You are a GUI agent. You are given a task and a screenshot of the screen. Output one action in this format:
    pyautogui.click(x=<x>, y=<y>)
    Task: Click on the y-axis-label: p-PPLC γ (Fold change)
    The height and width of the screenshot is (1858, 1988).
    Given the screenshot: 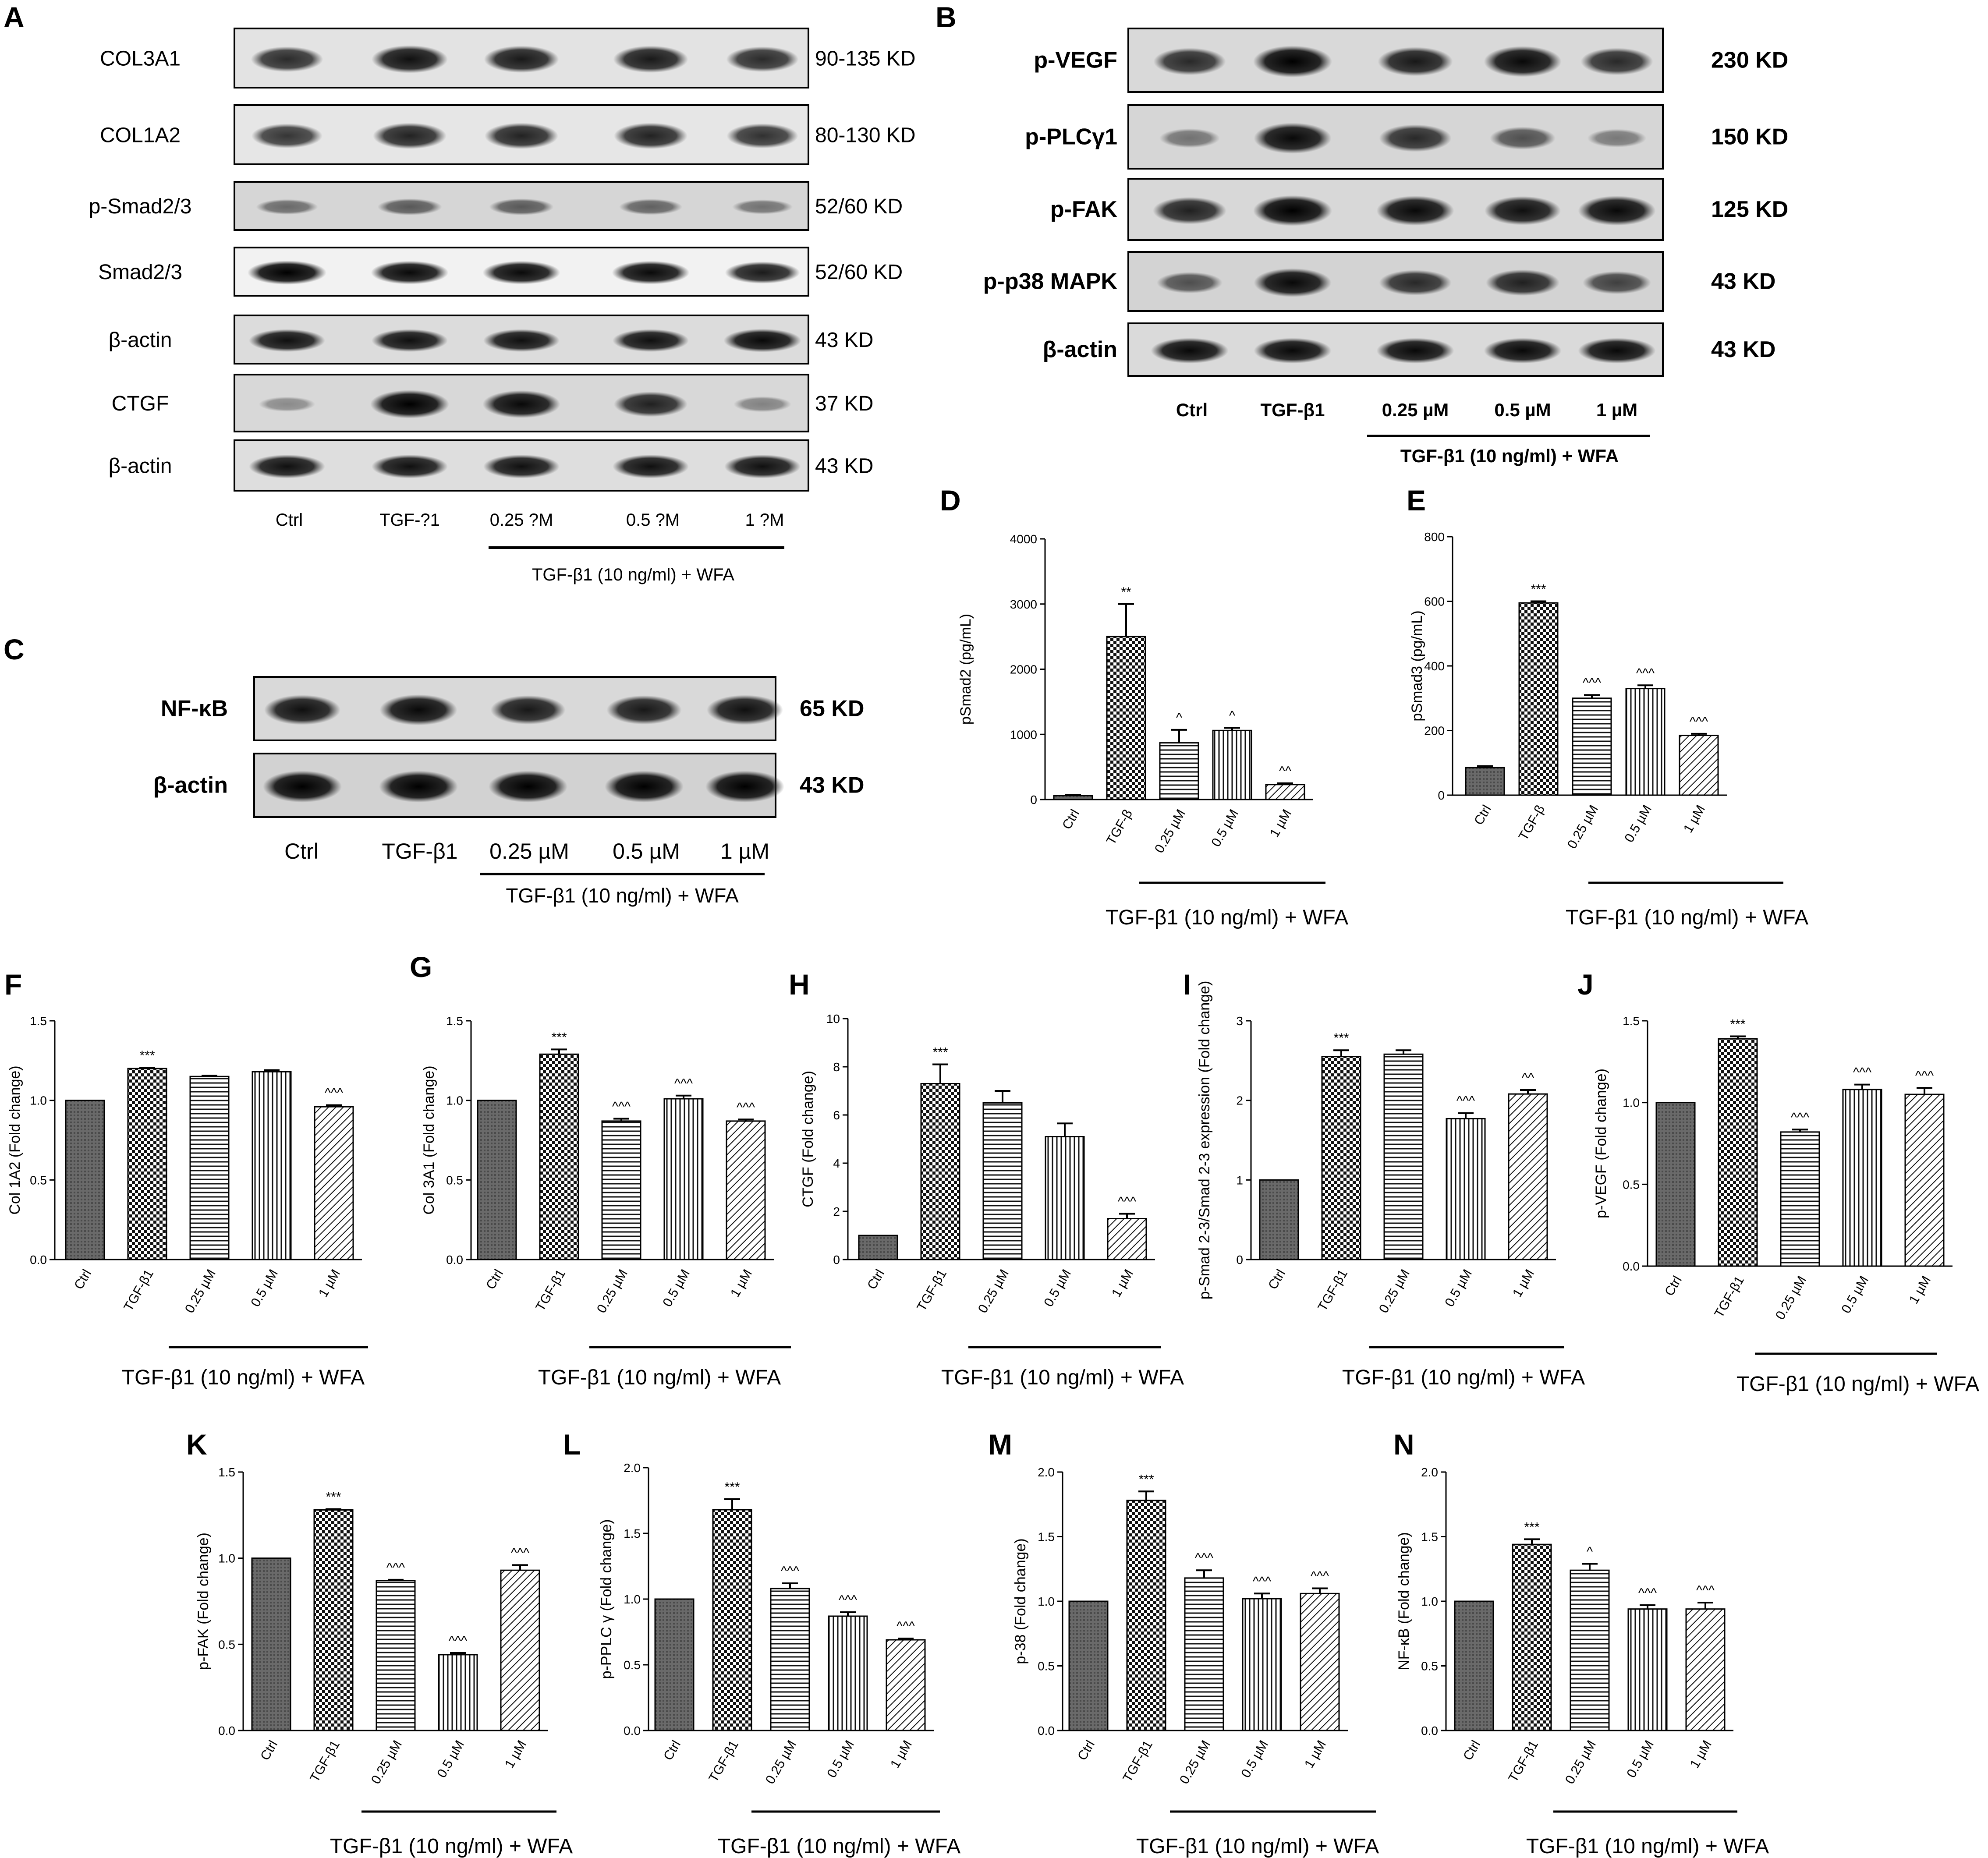 What is the action you would take?
    pyautogui.click(x=606, y=1599)
    